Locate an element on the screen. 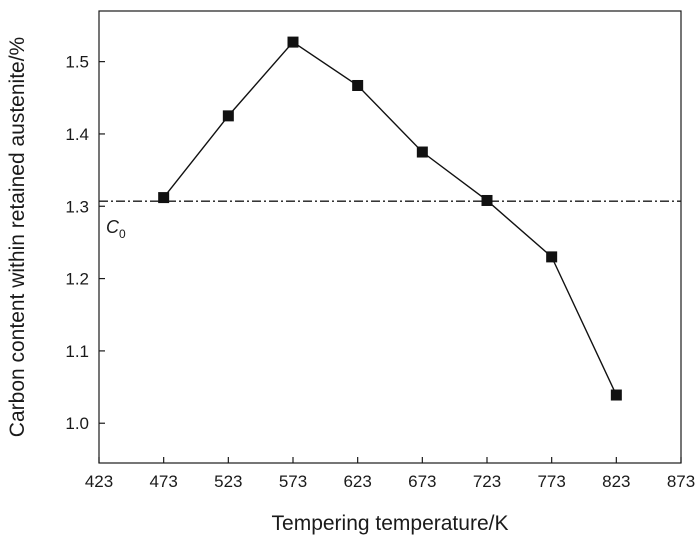 The height and width of the screenshot is (542, 700). reference-line-label-main: C is located at coordinates (113, 227).